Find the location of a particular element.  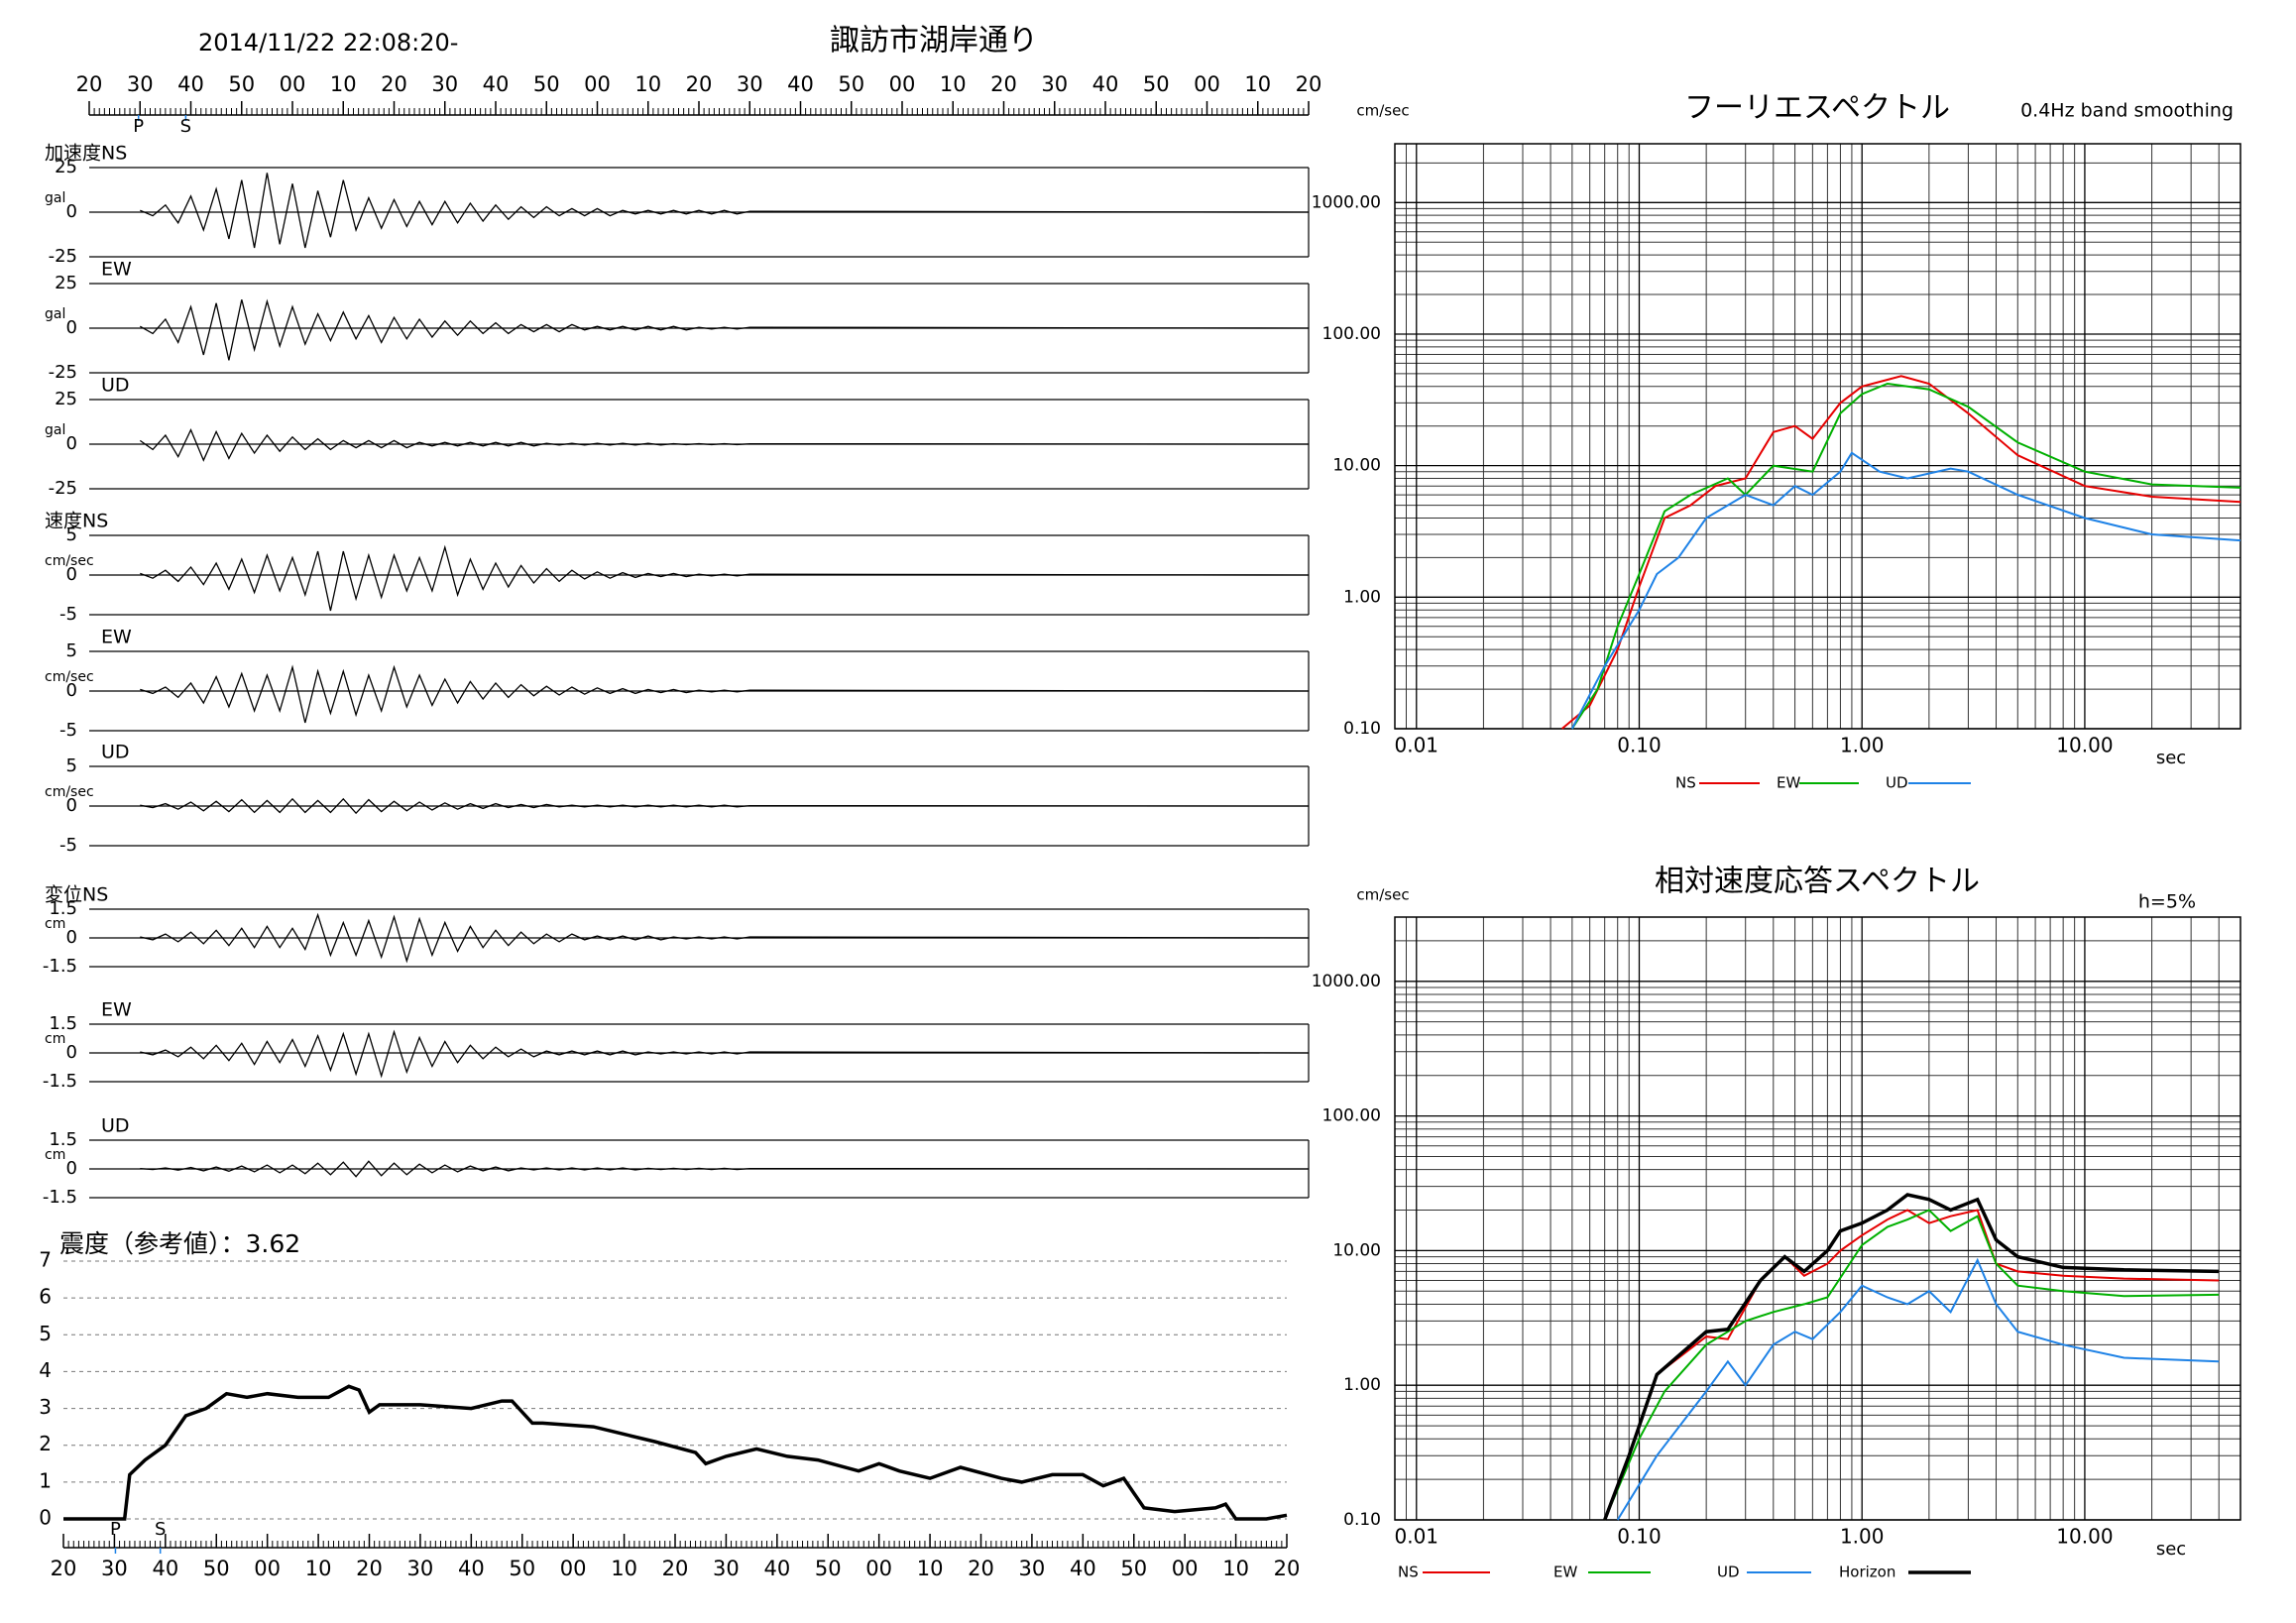

y-tick-label: -5 is located at coordinates (68, 730).